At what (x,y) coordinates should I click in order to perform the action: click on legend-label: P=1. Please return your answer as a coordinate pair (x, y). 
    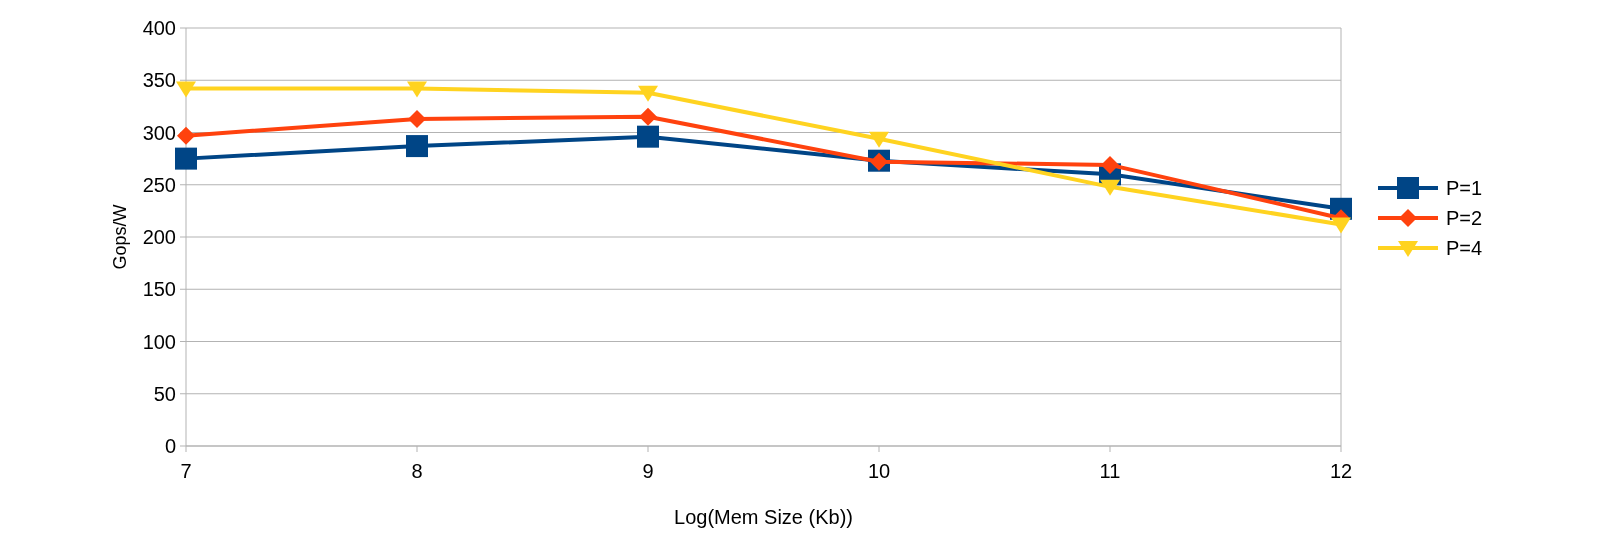
    Looking at the image, I should click on (1464, 188).